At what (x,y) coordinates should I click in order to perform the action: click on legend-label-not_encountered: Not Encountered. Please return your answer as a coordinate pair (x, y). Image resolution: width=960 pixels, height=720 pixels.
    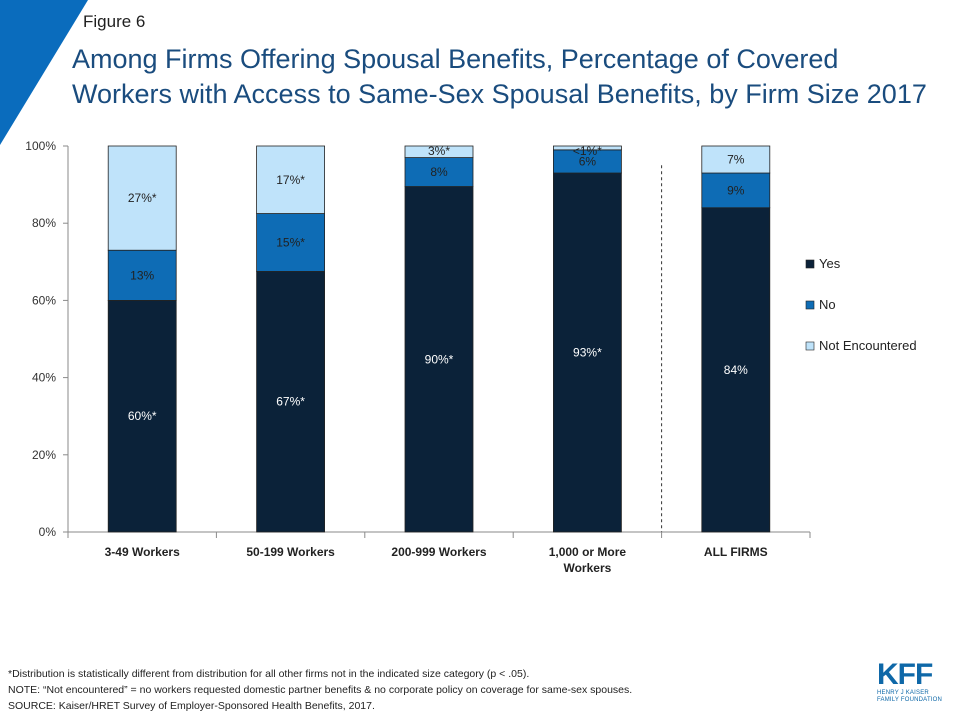
    Looking at the image, I should click on (868, 345).